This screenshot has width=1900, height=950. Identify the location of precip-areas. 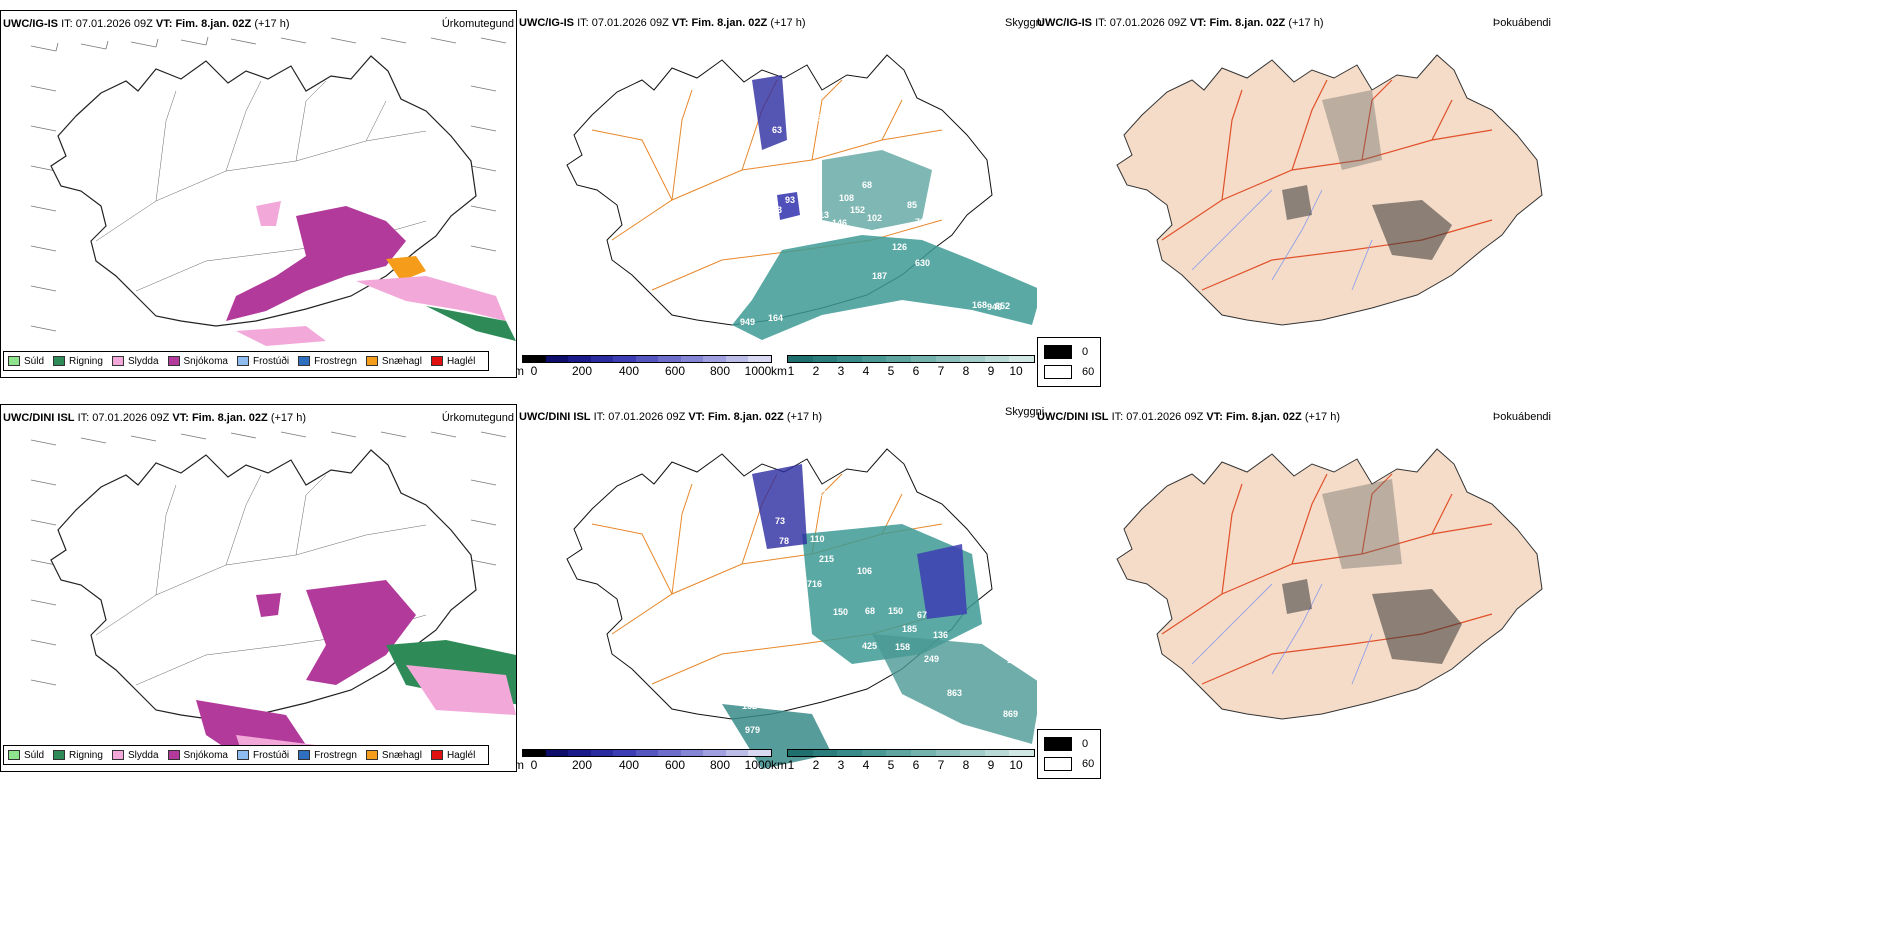
(371, 273).